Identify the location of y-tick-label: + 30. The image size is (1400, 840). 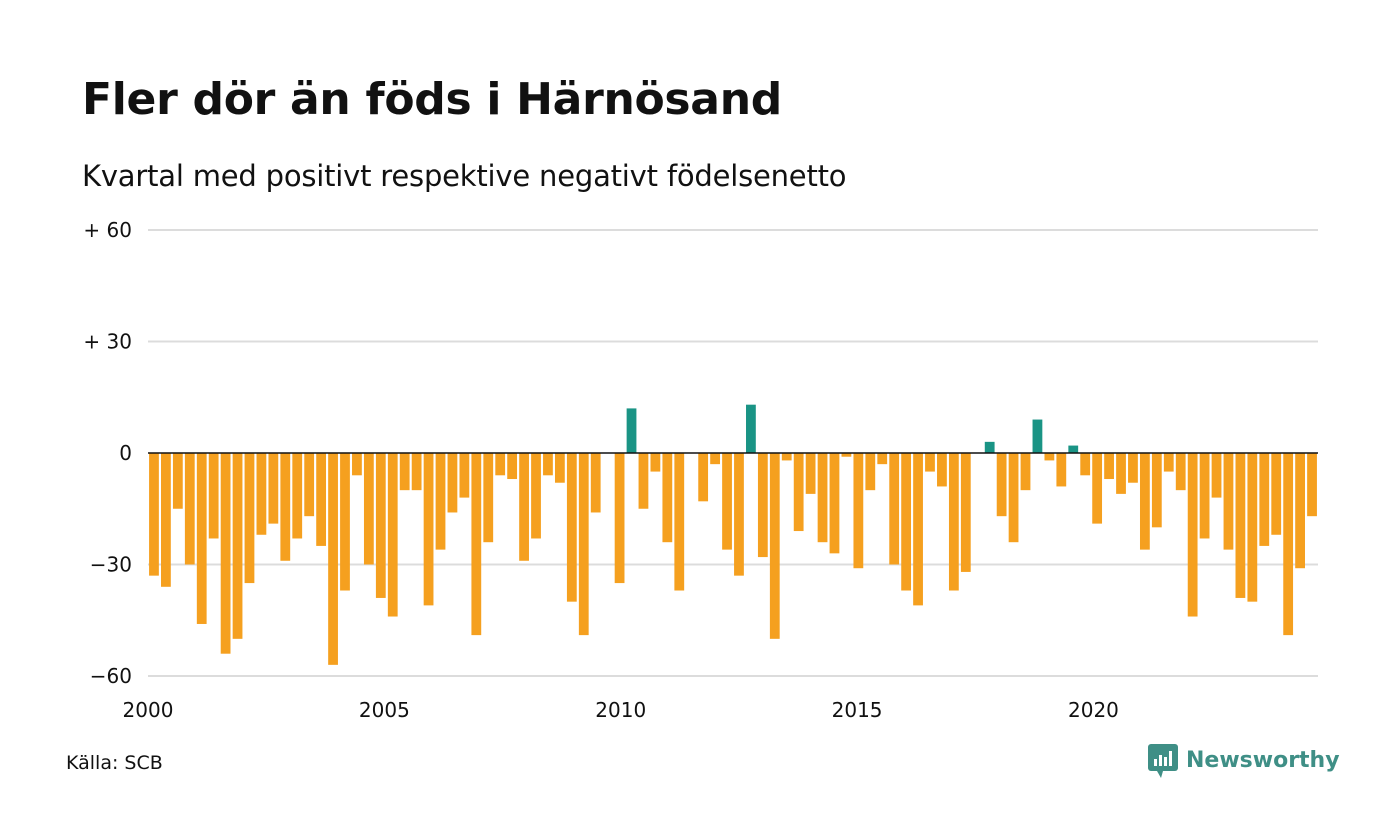
(107, 342).